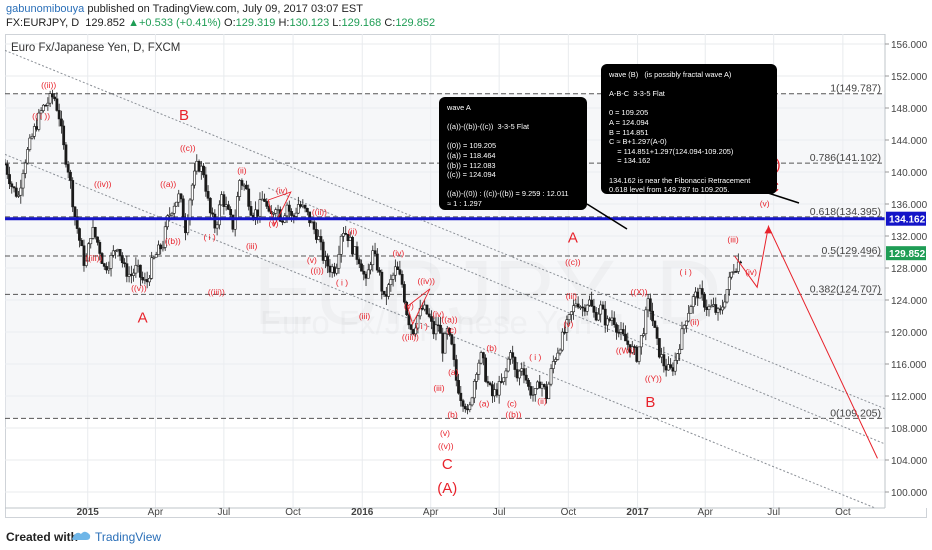 The height and width of the screenshot is (550, 932). Describe the element at coordinates (418, 307) in the screenshot. I see `wave-triangle` at that location.